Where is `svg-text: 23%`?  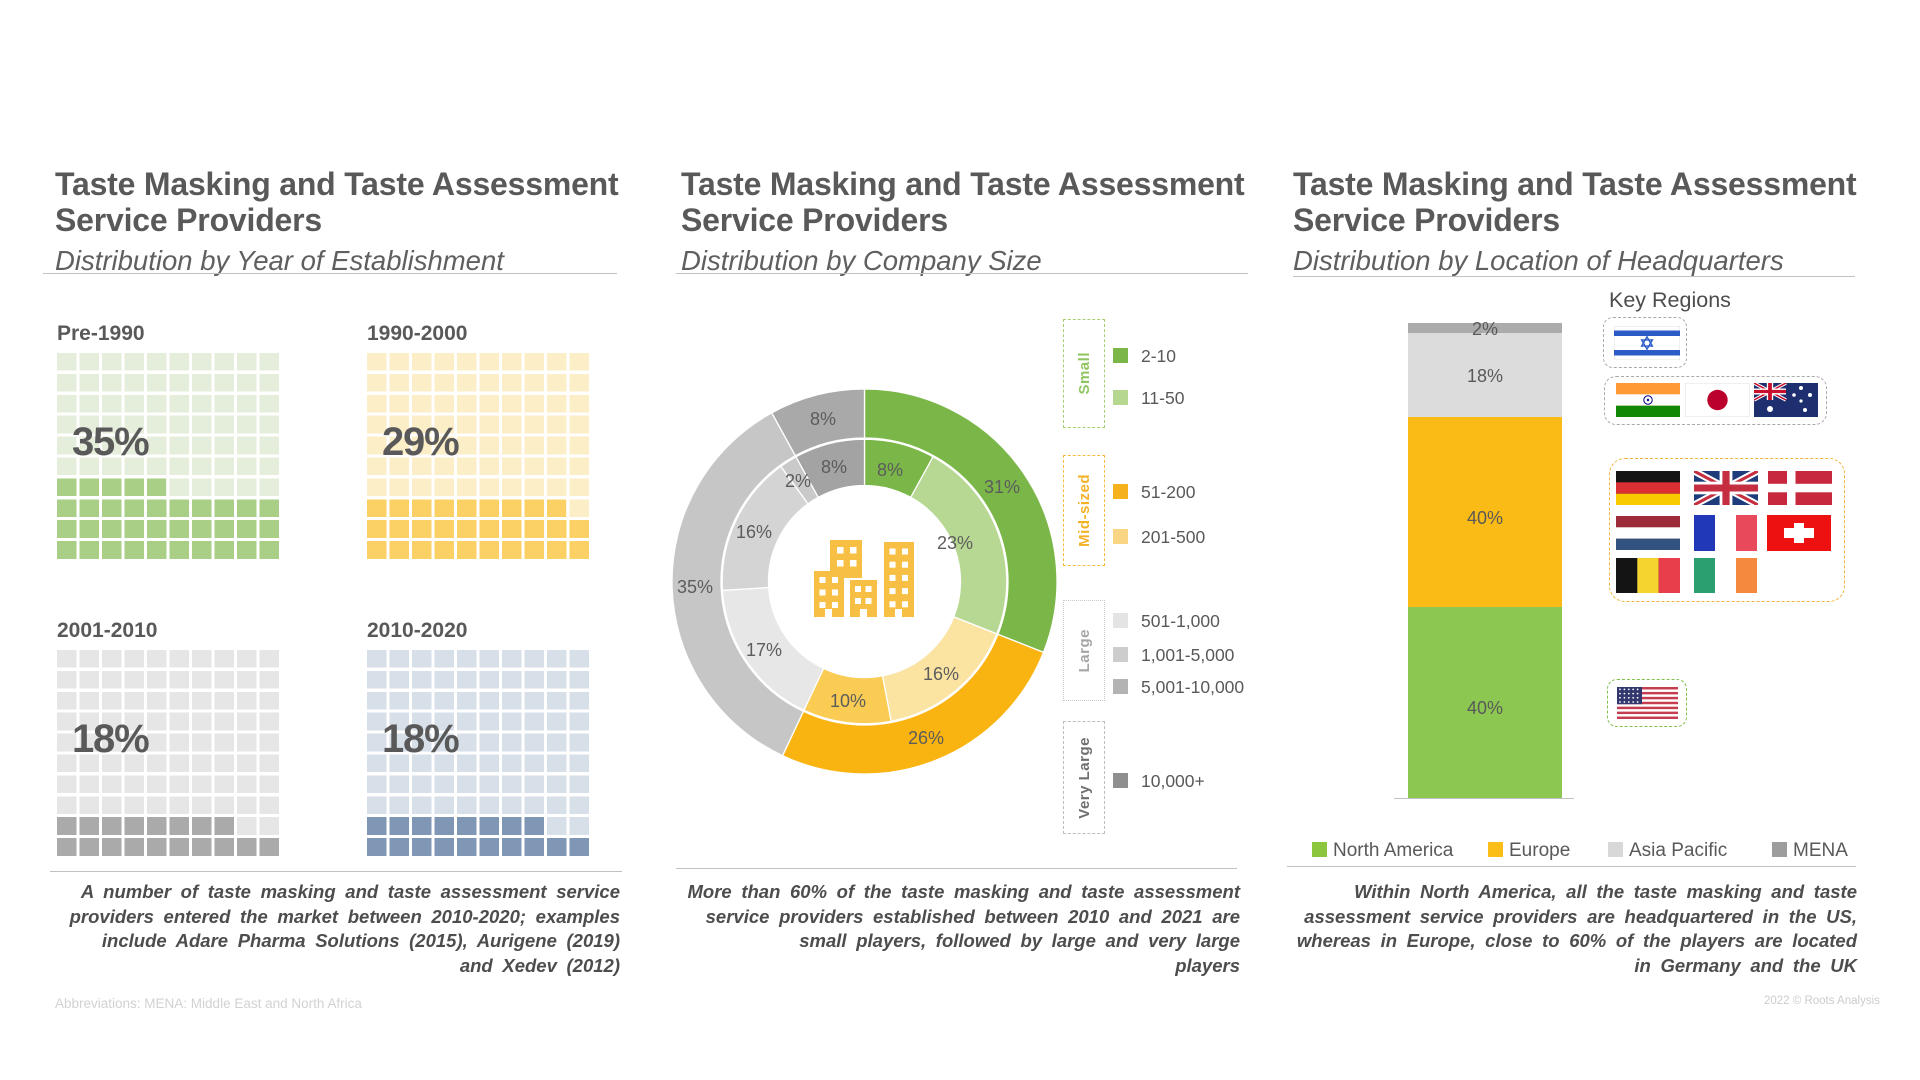 svg-text: 23% is located at coordinates (955, 543).